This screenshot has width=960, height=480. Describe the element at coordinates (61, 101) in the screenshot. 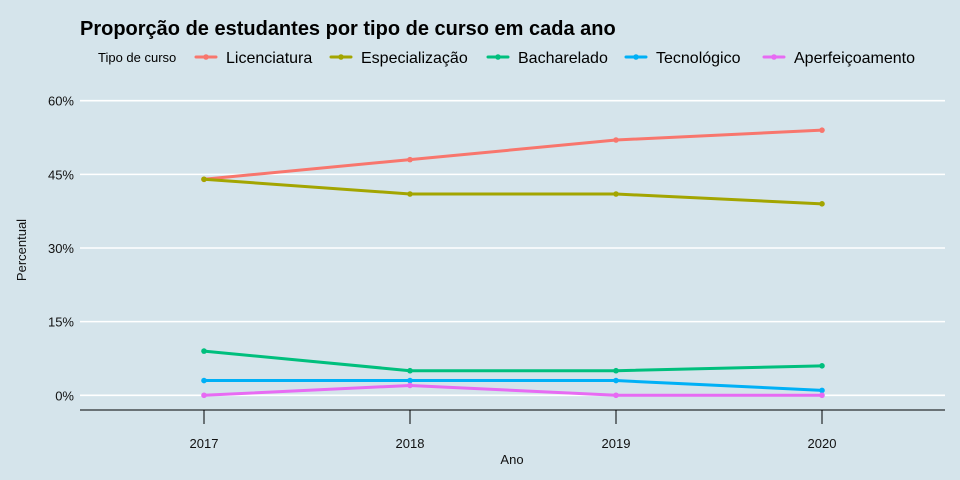

I see `y-tick-label: 60%` at that location.